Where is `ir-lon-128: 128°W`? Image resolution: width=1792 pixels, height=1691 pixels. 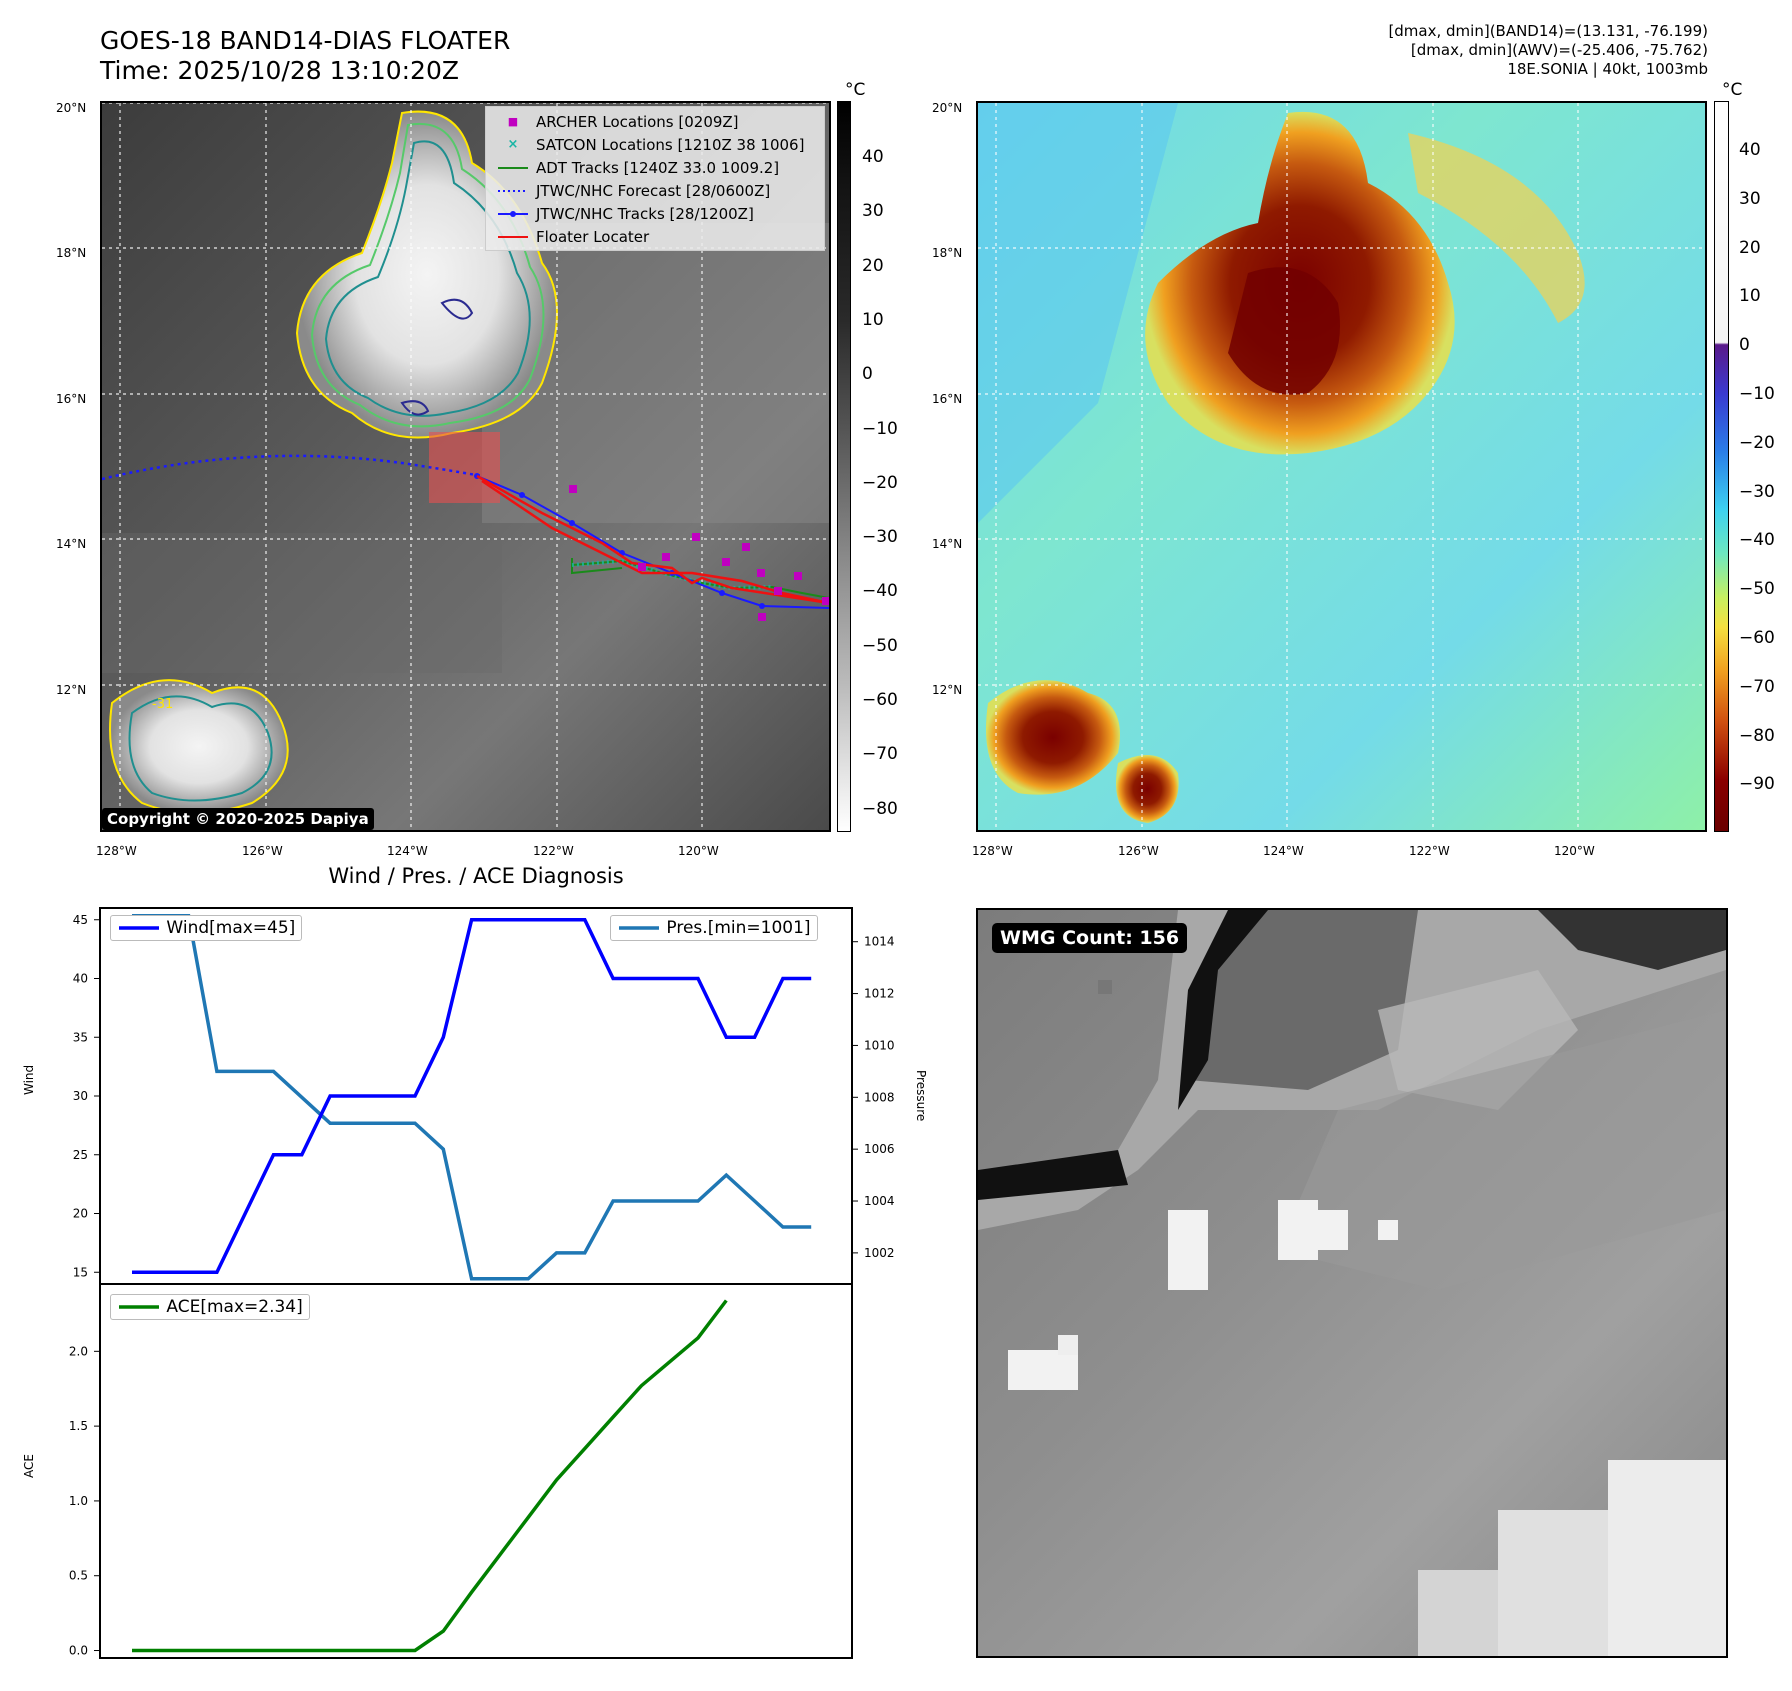 ir-lon-128: 128°W is located at coordinates (116, 851).